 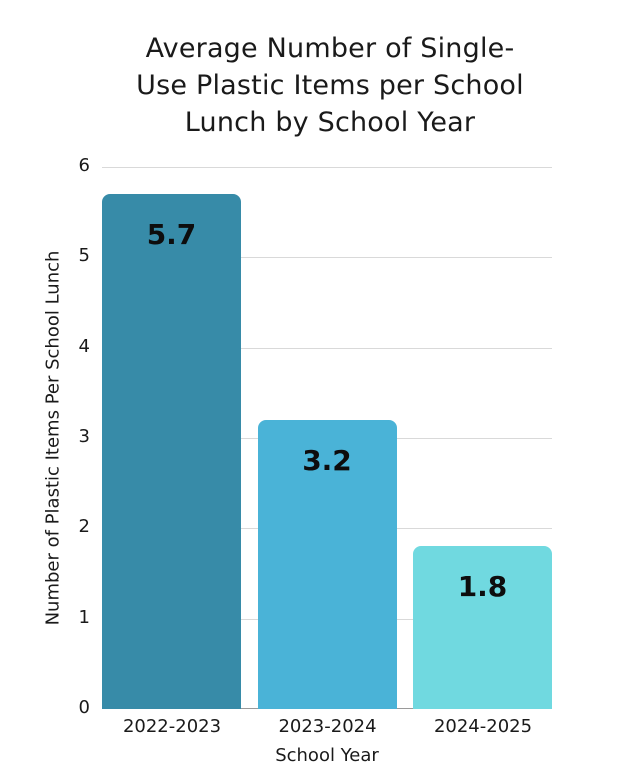 I want to click on y-tick-label: 2, so click(x=84, y=527).